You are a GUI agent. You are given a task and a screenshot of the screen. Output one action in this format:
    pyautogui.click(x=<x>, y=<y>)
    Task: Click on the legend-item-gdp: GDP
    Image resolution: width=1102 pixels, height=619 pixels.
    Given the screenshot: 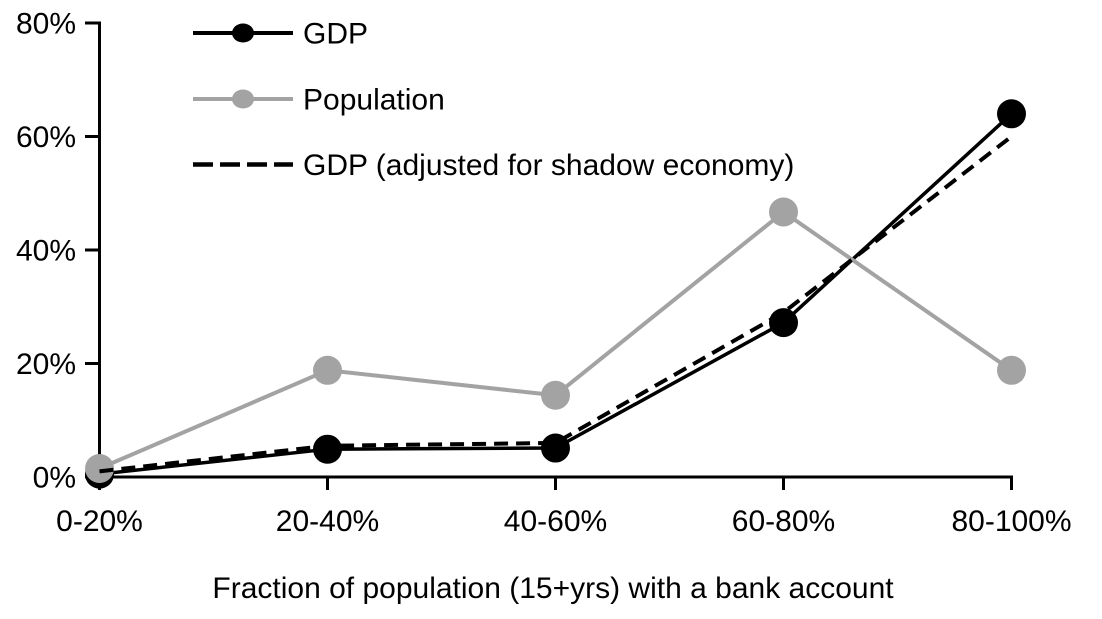 What is the action you would take?
    pyautogui.click(x=280, y=34)
    